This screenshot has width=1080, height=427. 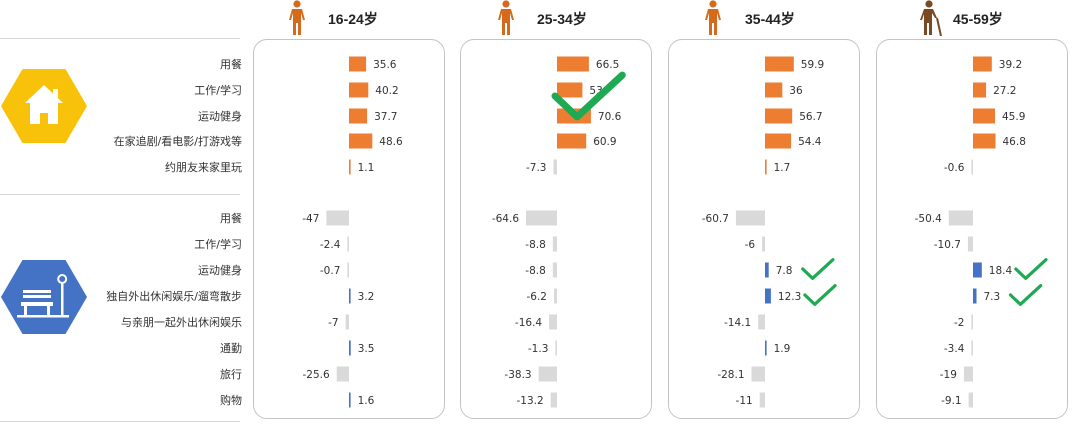 What do you see at coordinates (528, 323) in the screenshot?
I see `bar-label-outside-g1-4: -16.4` at bounding box center [528, 323].